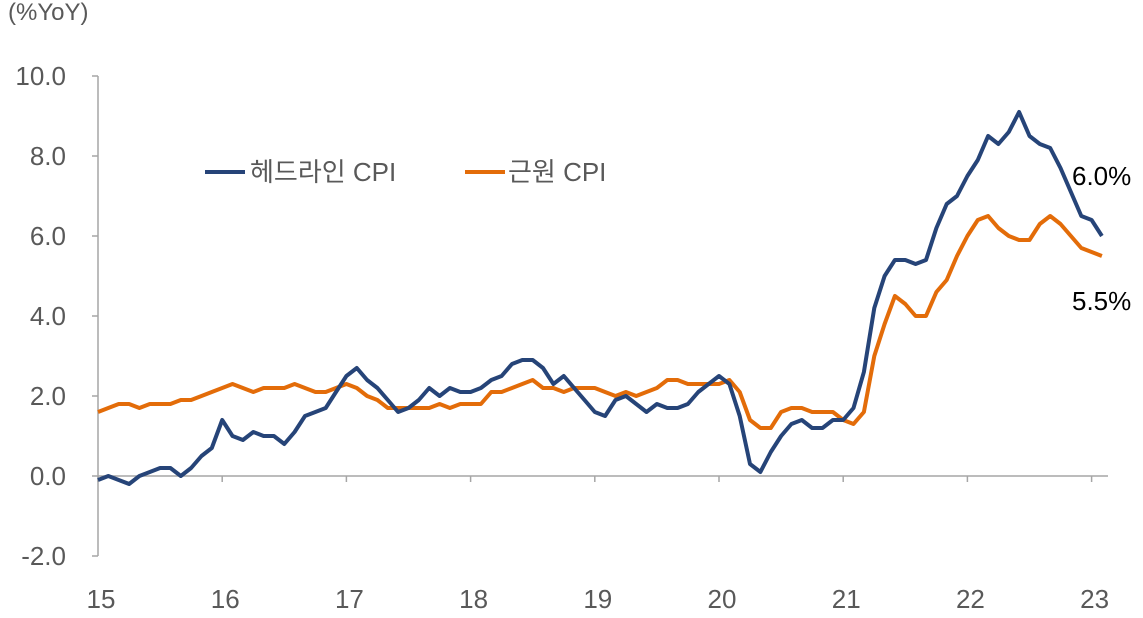 This screenshot has height=618, width=1143. What do you see at coordinates (1101, 301) in the screenshot?
I see `end-label-core: 5.5%` at bounding box center [1101, 301].